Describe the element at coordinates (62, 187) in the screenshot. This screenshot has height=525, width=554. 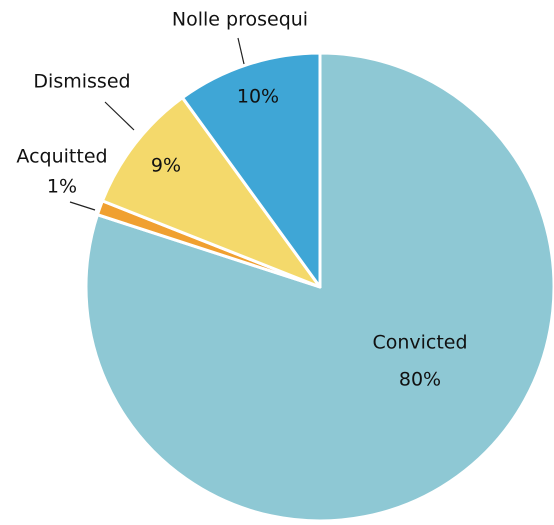
I see `slice-value-label: 1%` at that location.